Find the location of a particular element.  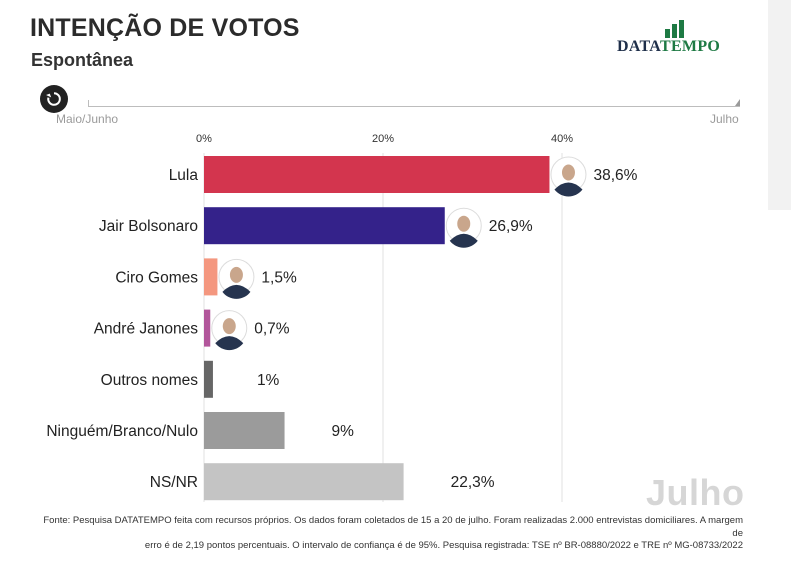

month-watermark: Julho is located at coordinates (695, 492).